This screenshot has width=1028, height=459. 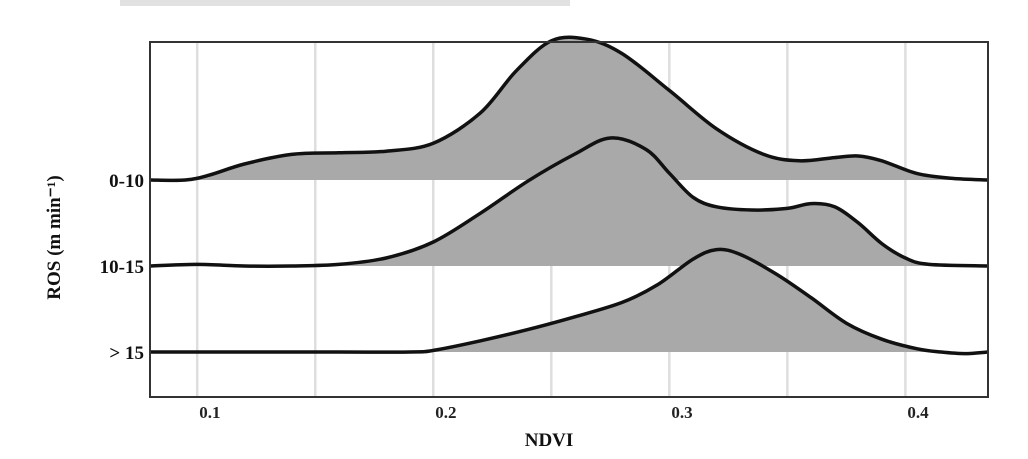 I want to click on x-axis-title: NDVI, so click(x=549, y=440).